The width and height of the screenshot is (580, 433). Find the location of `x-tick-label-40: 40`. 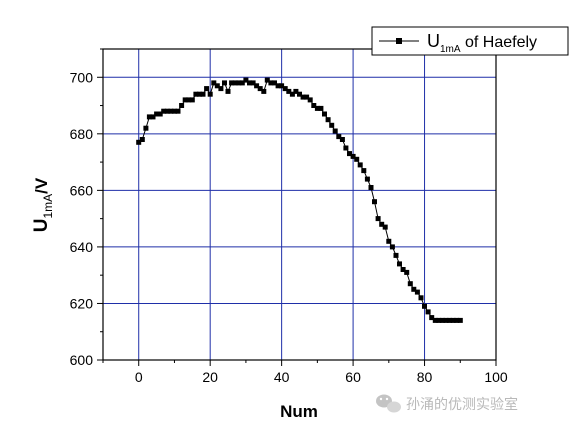

x-tick-label-40: 40 is located at coordinates (282, 377).